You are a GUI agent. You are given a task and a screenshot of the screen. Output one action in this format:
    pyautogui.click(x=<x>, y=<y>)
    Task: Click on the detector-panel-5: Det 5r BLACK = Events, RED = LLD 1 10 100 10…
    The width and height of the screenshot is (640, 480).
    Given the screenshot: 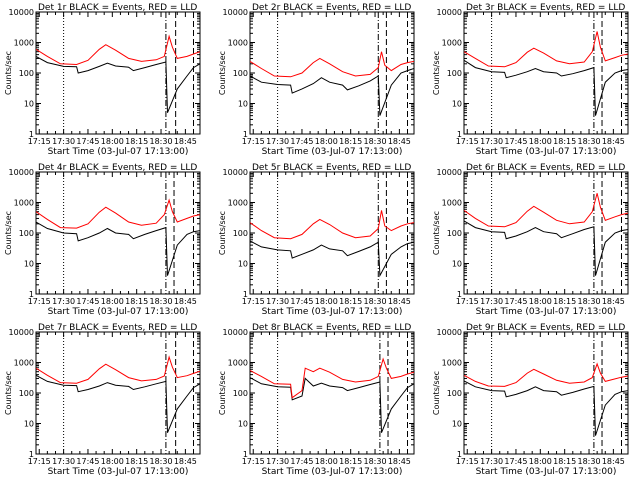 What is the action you would take?
    pyautogui.click(x=316, y=240)
    